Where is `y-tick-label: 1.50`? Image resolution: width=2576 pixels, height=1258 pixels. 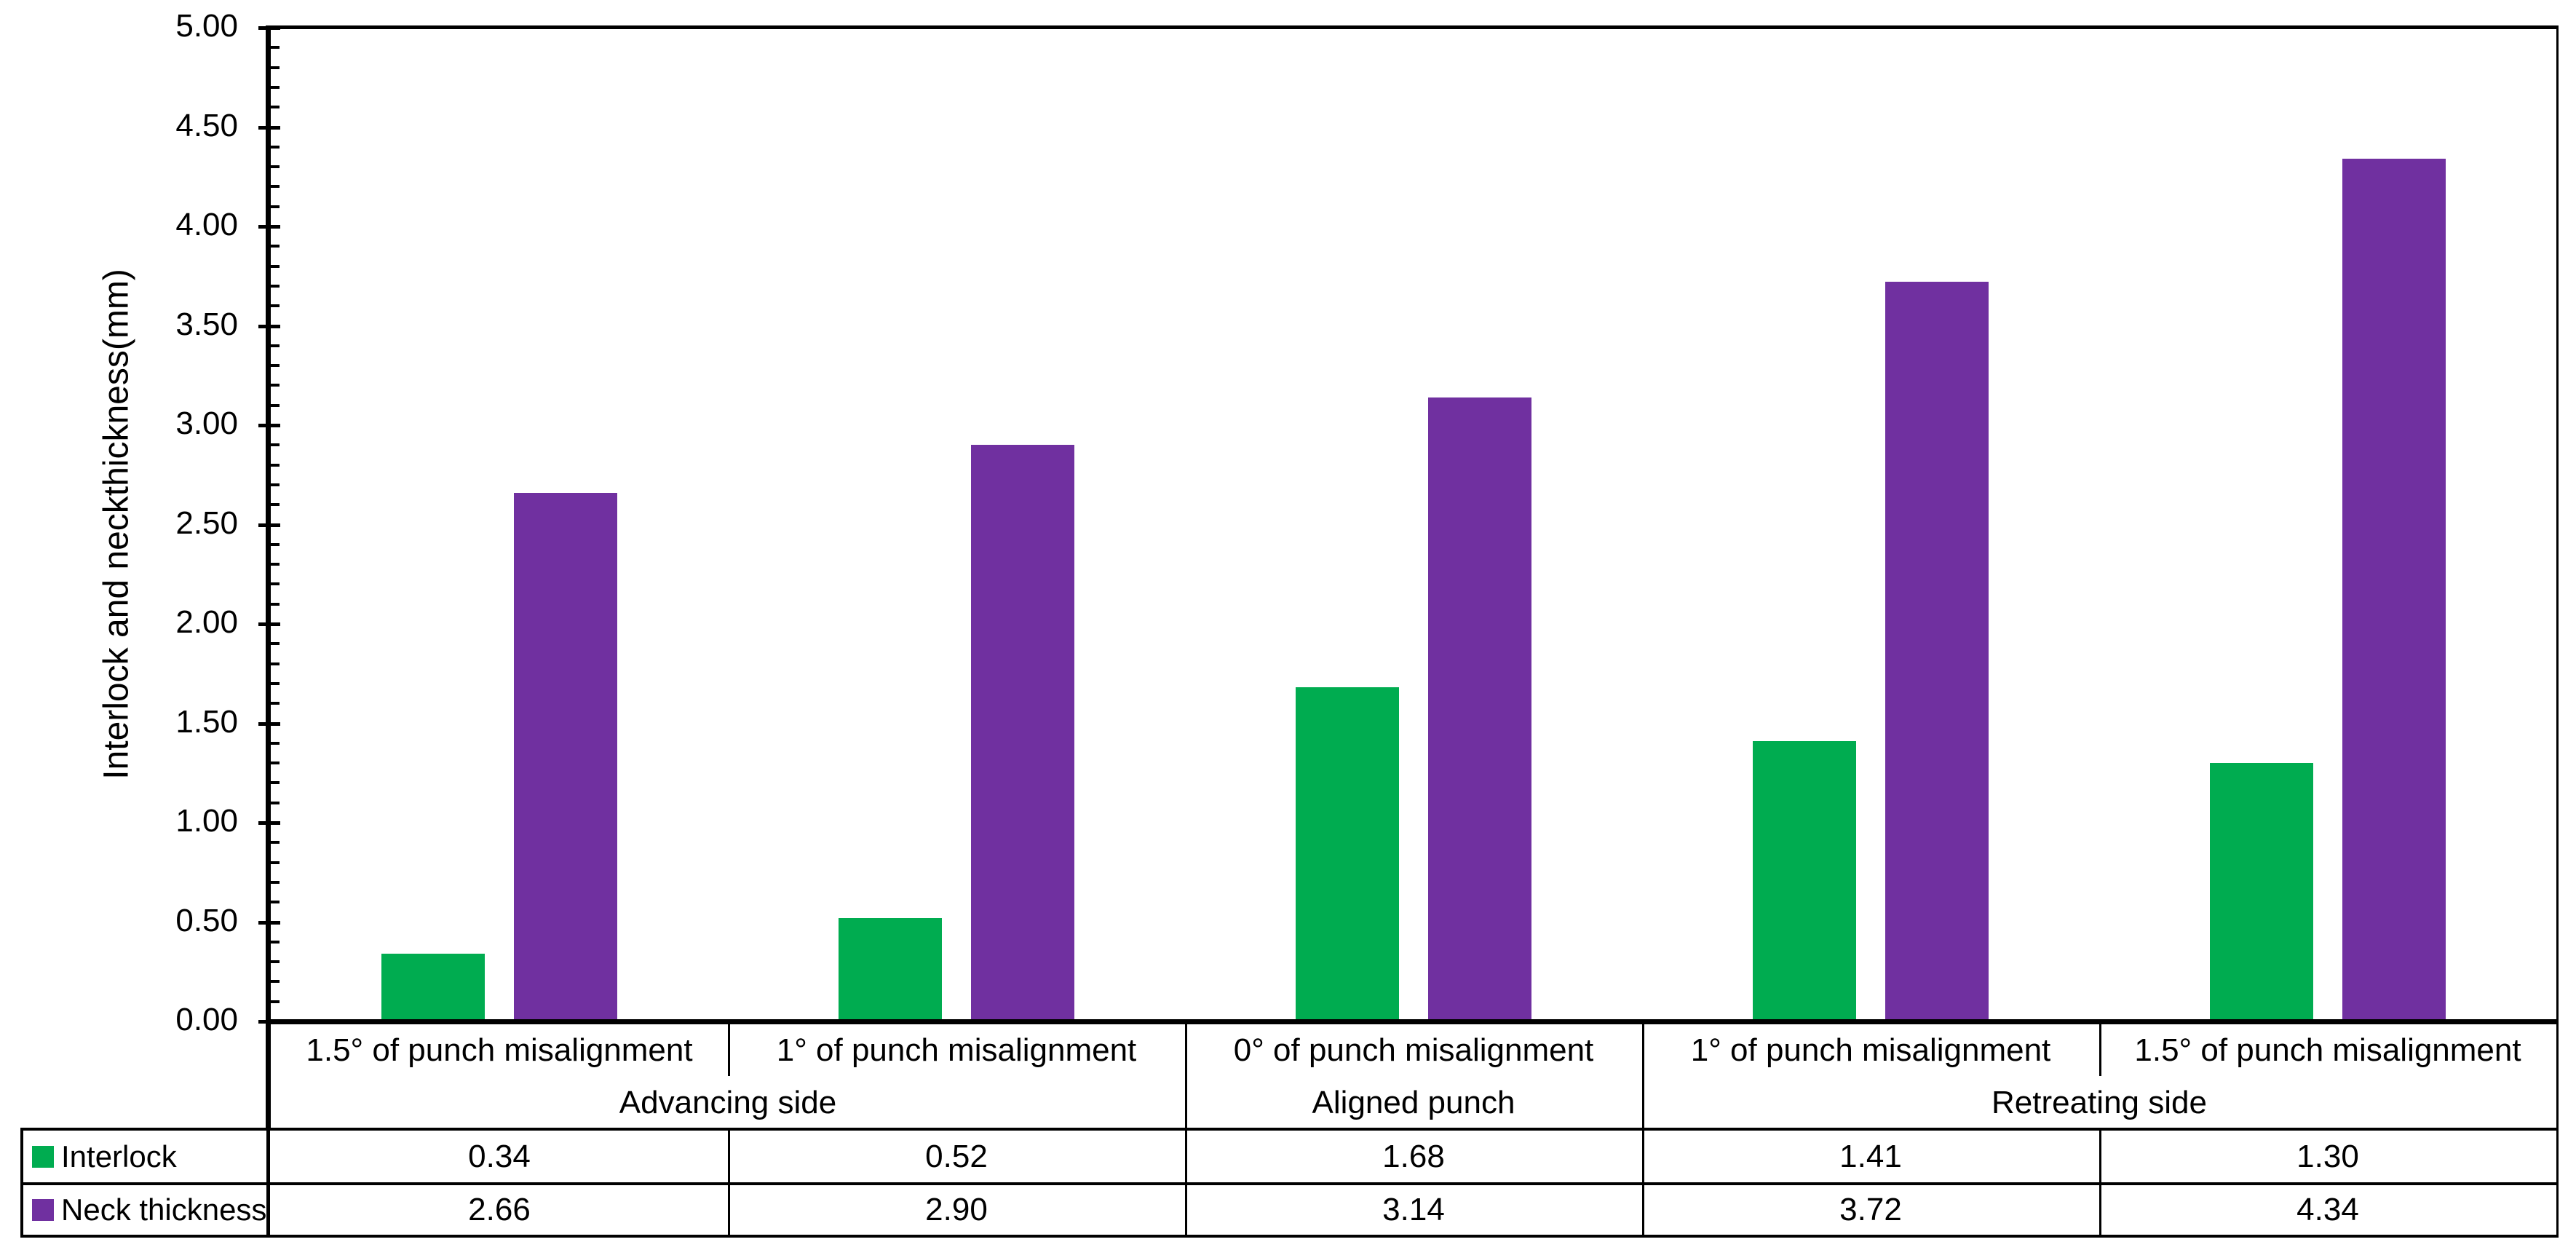 y-tick-label: 1.50 is located at coordinates (206, 722).